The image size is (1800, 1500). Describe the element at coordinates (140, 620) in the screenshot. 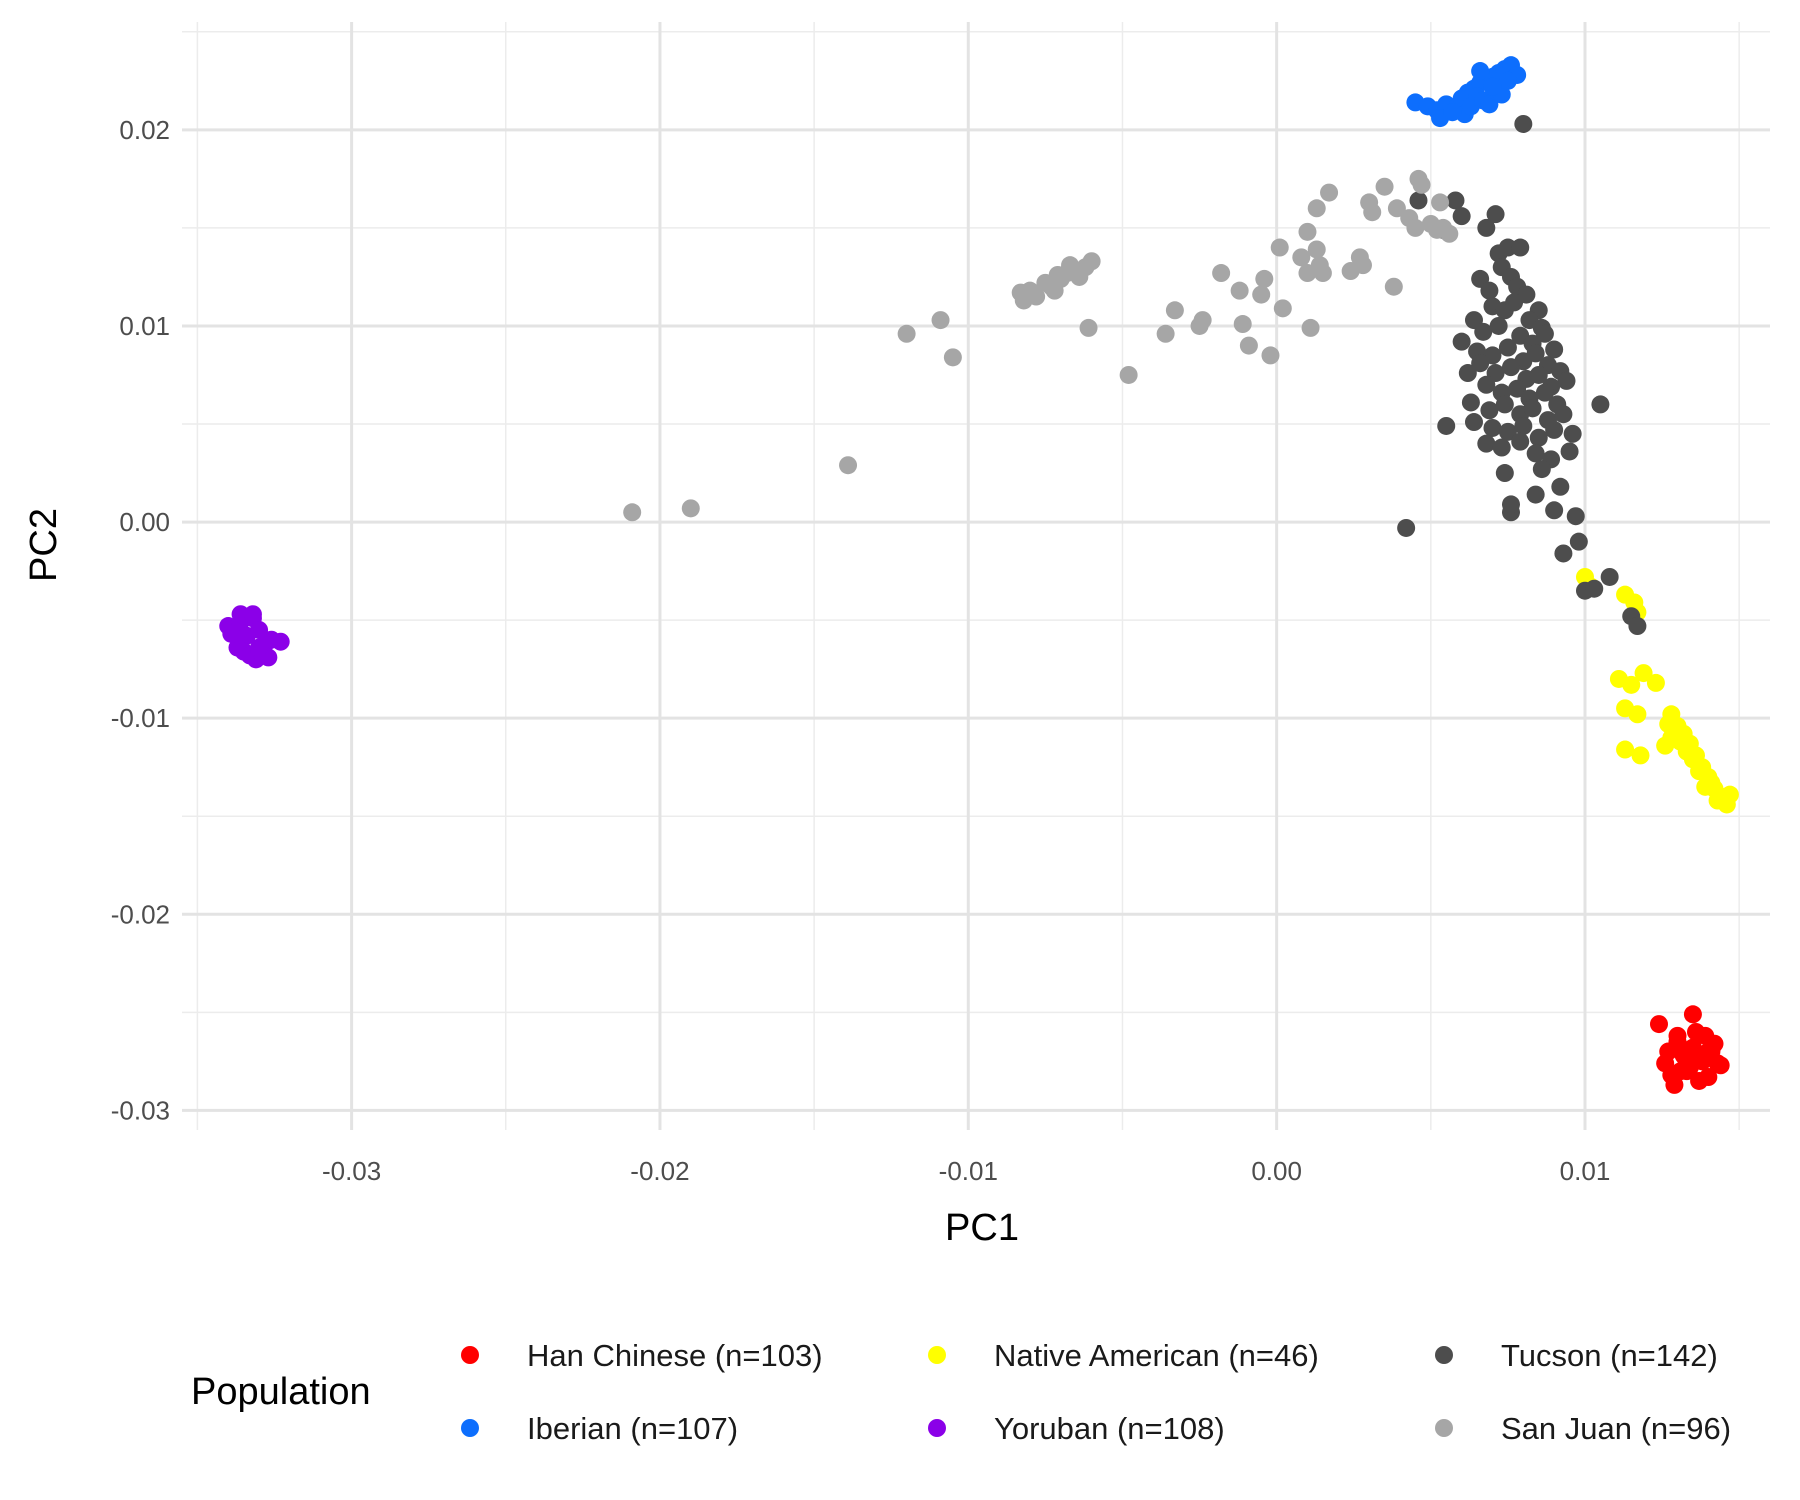

I see `y-axis-tick-labels: -0.03 -0.02 -0.01 0.00 0.01 0.02` at that location.